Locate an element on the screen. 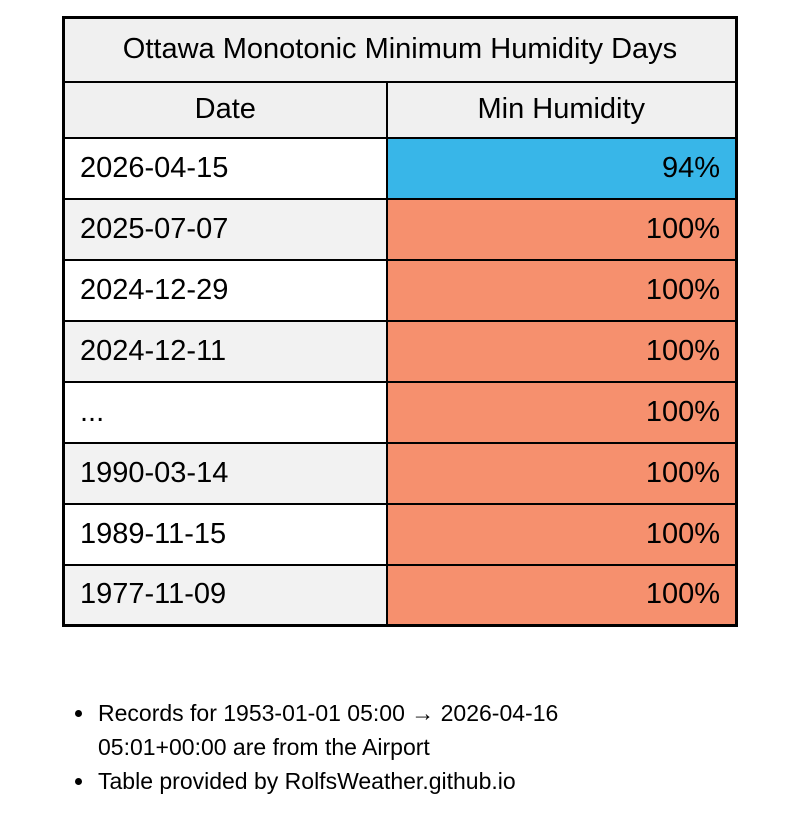  column-header-min-humidity: Min Humidity is located at coordinates (561, 109).